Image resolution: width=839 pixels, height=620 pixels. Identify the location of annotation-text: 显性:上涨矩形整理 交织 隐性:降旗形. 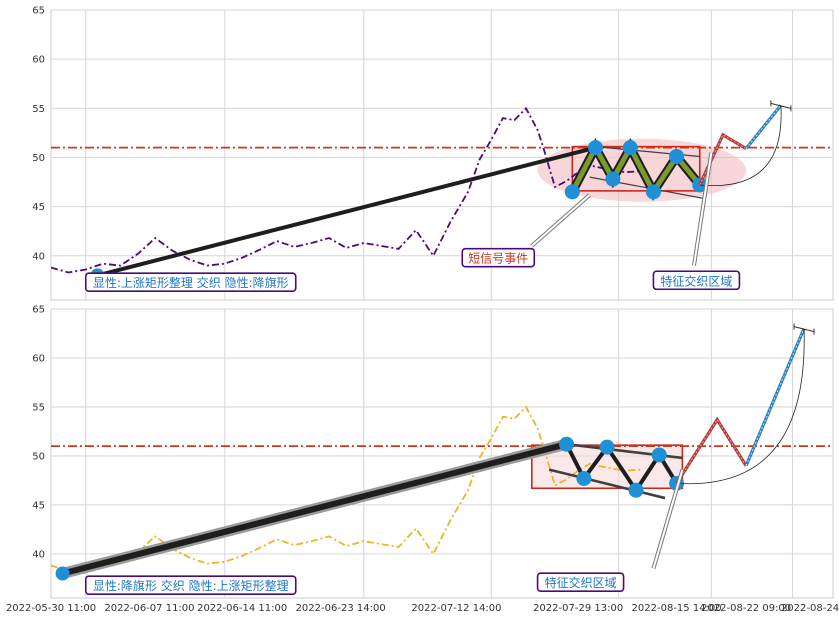
(191, 282).